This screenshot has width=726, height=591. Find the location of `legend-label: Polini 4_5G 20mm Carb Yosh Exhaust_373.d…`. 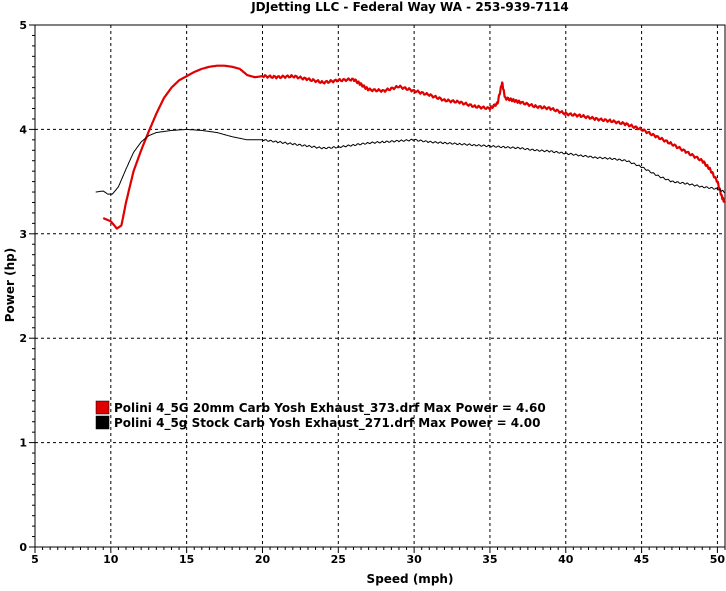

legend-label: Polini 4_5G 20mm Carb Yosh Exhaust_373.d… is located at coordinates (330, 408).